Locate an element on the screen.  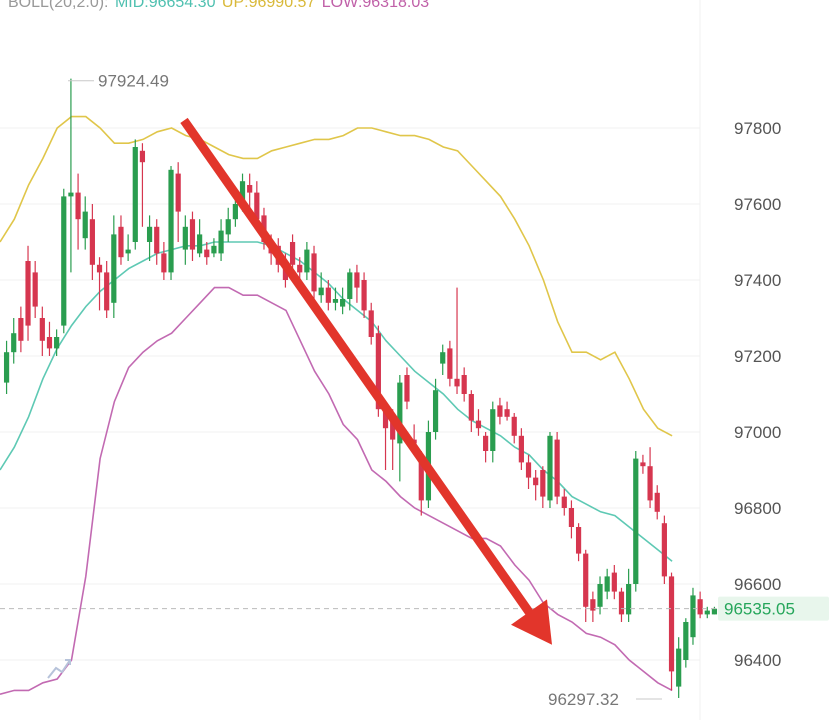
low-annotation: 96297.32 is located at coordinates (605, 699).